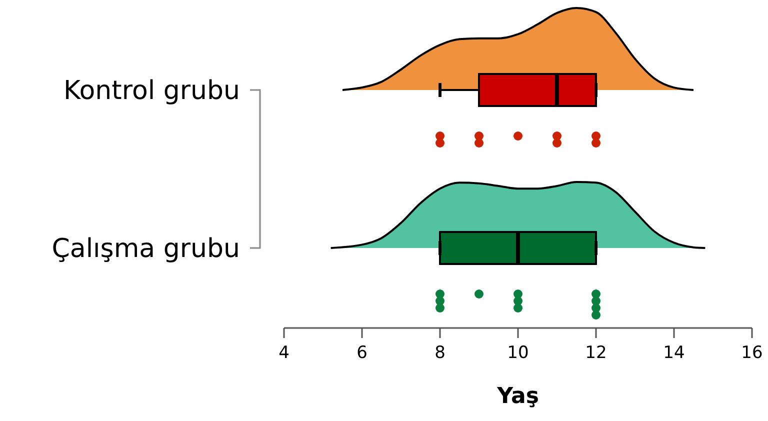 This screenshot has width=768, height=421. Describe the element at coordinates (151, 91) in the screenshot. I see `y-tick-label: Kontrol grubu` at that location.